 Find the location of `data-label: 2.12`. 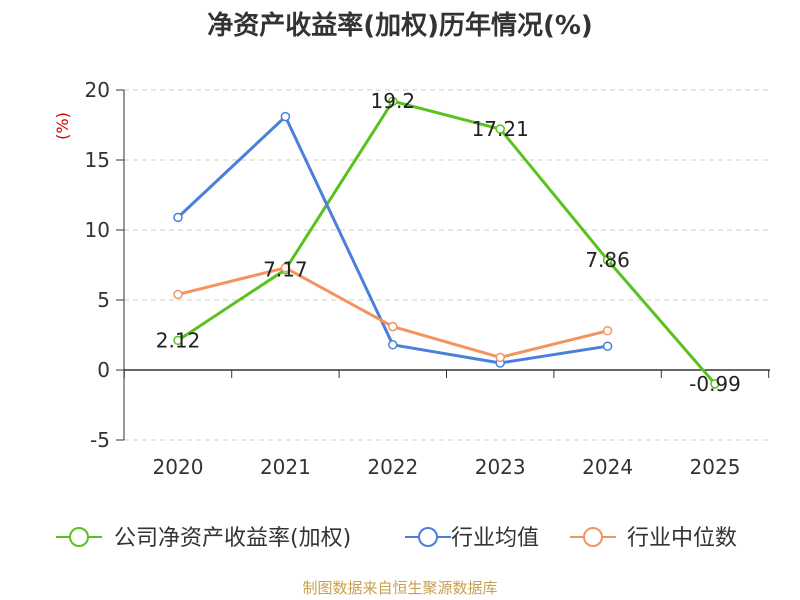

data-label: 2.12 is located at coordinates (178, 340).